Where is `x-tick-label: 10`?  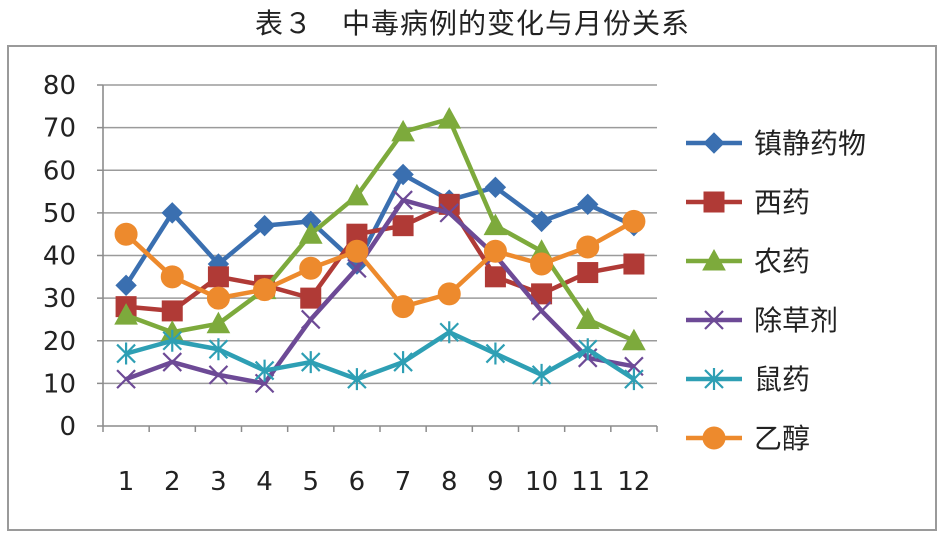
x-tick-label: 10 is located at coordinates (541, 482).